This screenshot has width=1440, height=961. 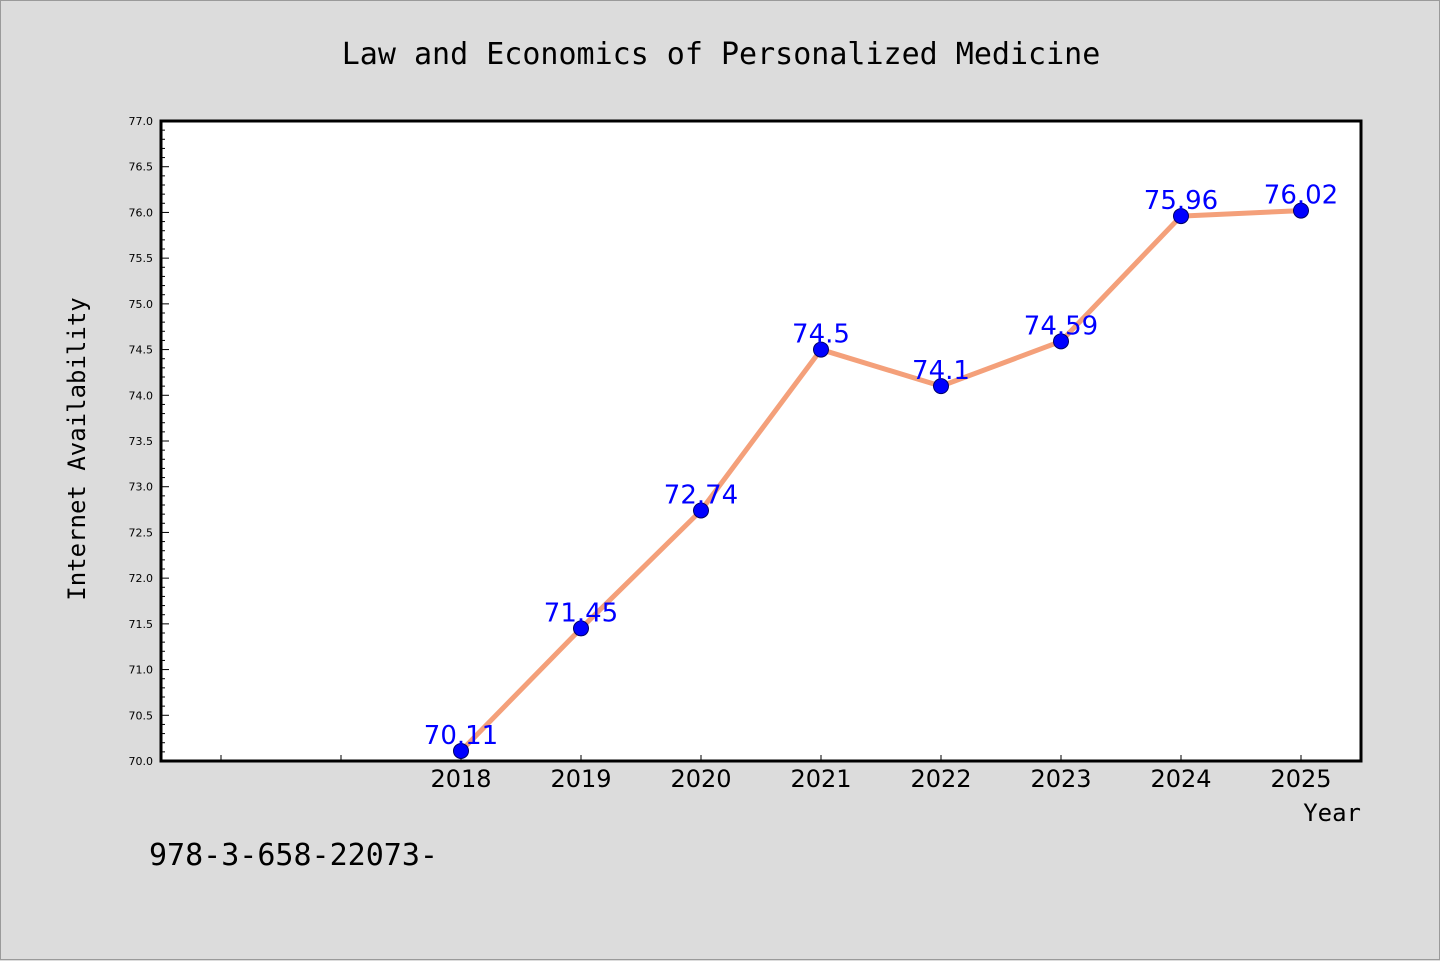 I want to click on y-tick-label: 71.0, so click(x=141, y=670).